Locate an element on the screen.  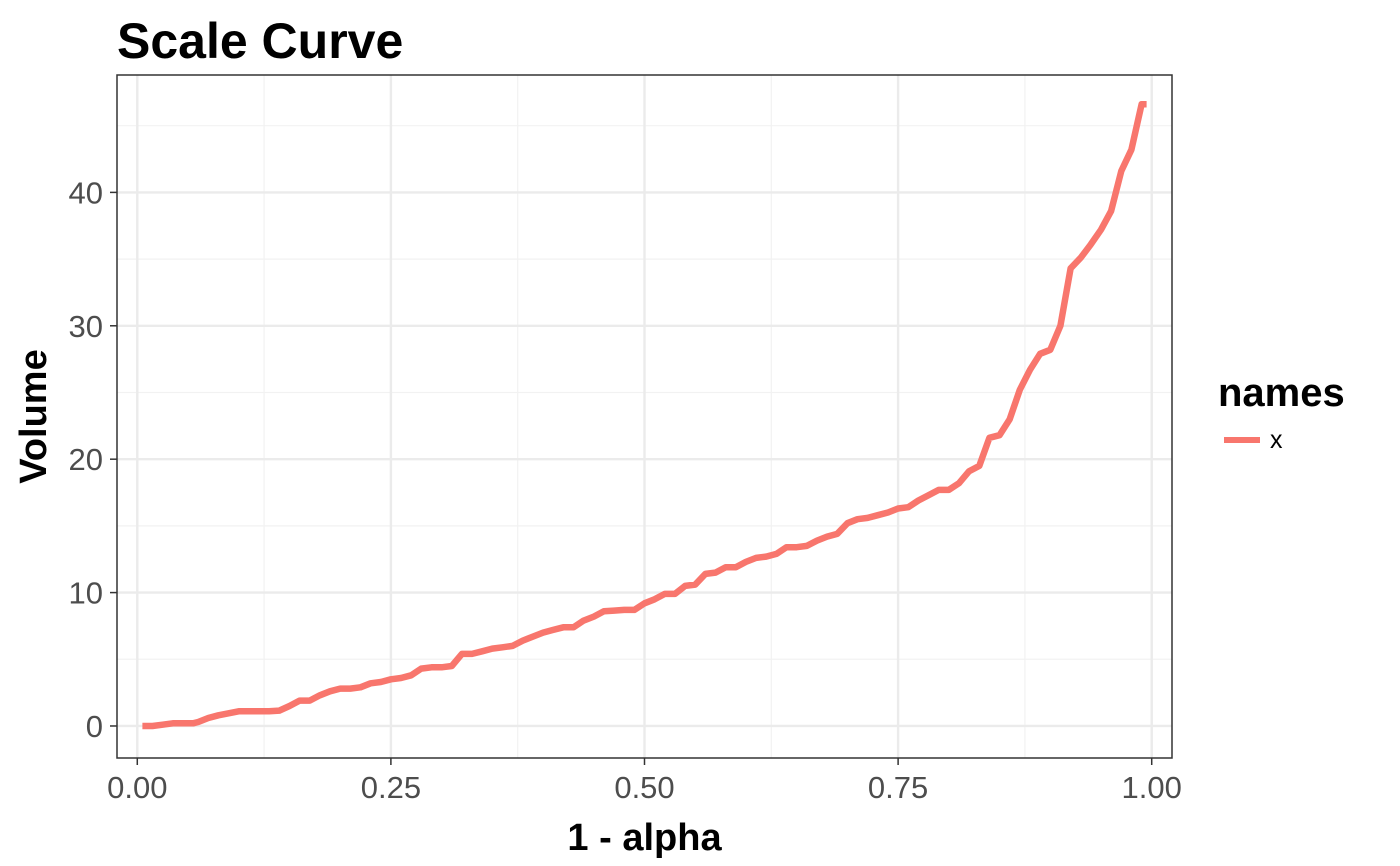
x-tick-label: 0.00 is located at coordinates (137, 787).